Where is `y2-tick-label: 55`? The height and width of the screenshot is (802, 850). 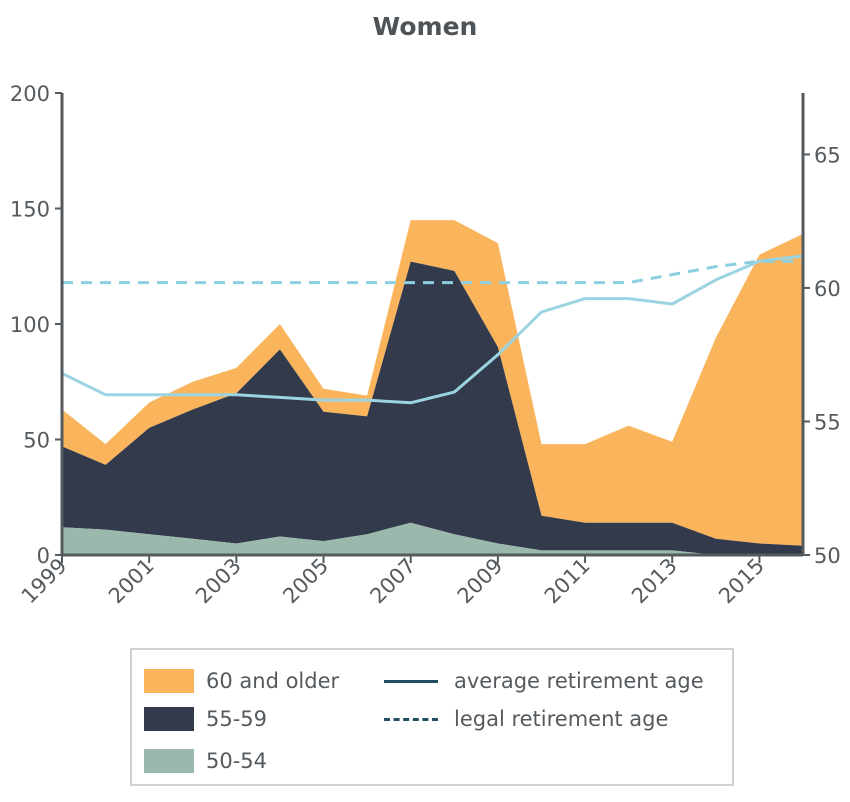
y2-tick-label: 55 is located at coordinates (827, 422).